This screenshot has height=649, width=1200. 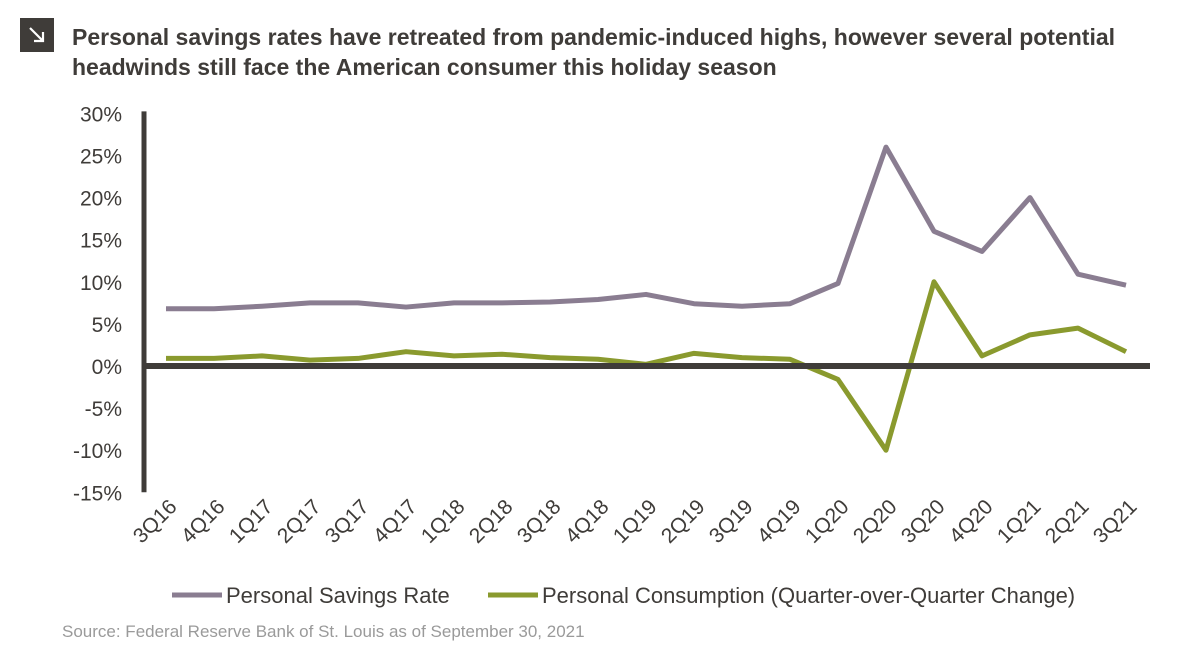 What do you see at coordinates (338, 595) in the screenshot?
I see `legend-label-savings-rate: Personal Savings Rate` at bounding box center [338, 595].